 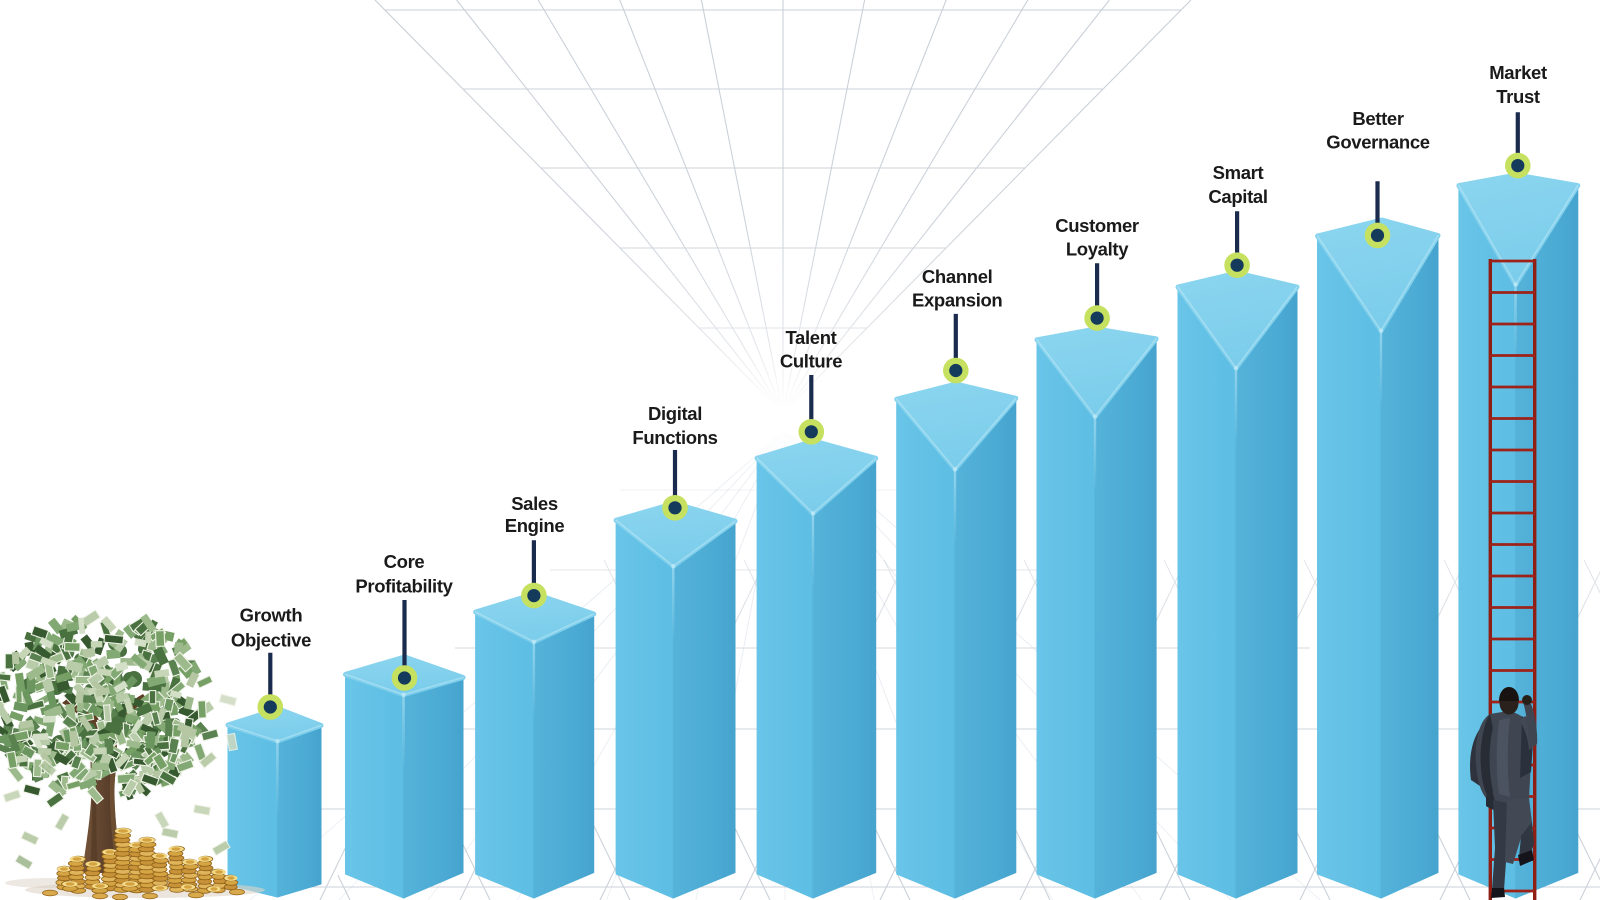 What do you see at coordinates (1518, 96) in the screenshot?
I see `svg-text: Trust` at bounding box center [1518, 96].